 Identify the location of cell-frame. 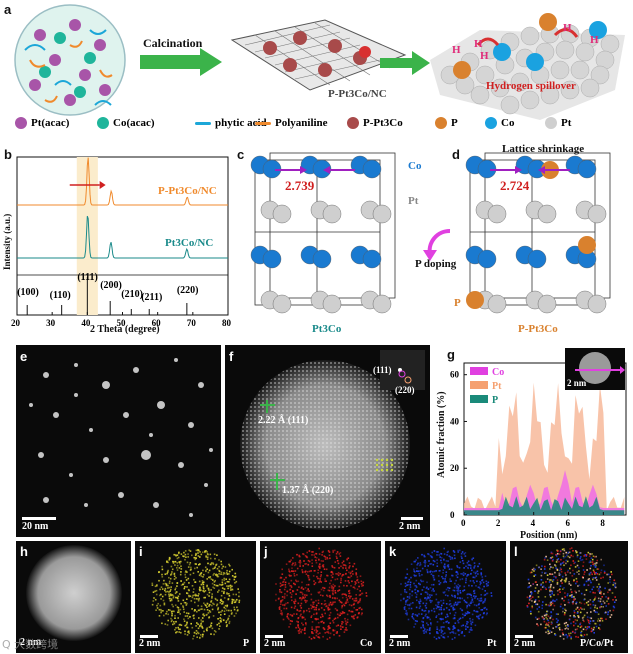
(532, 232).